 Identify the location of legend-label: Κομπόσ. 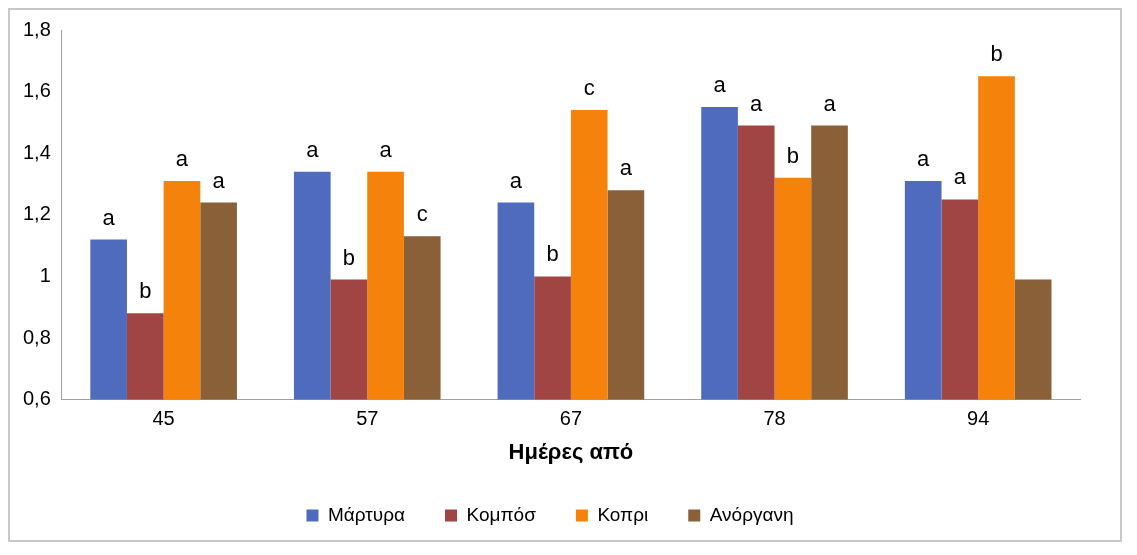
(501, 514).